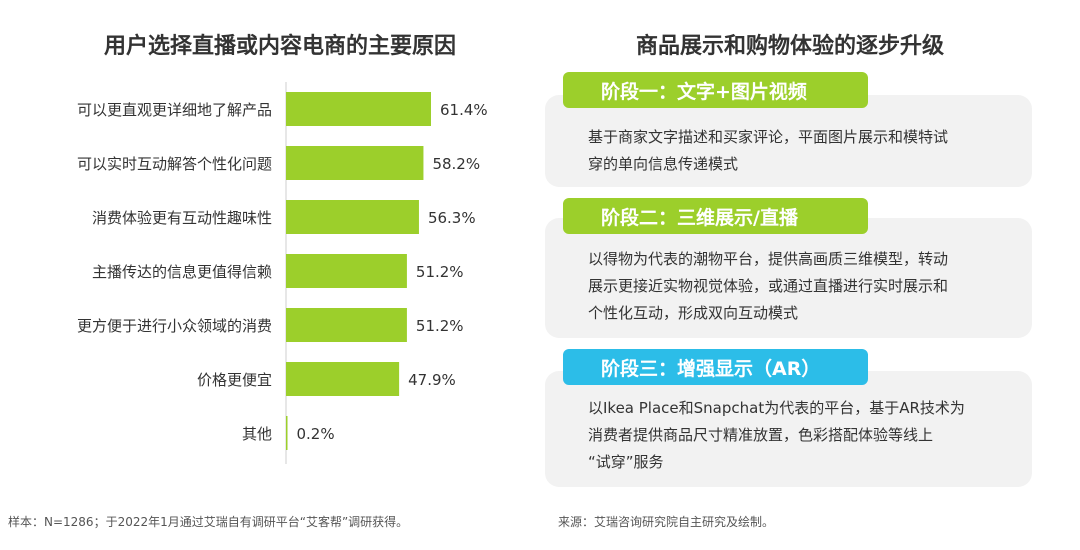  What do you see at coordinates (234, 380) in the screenshot?
I see `category-label-5: 价格更便宜` at bounding box center [234, 380].